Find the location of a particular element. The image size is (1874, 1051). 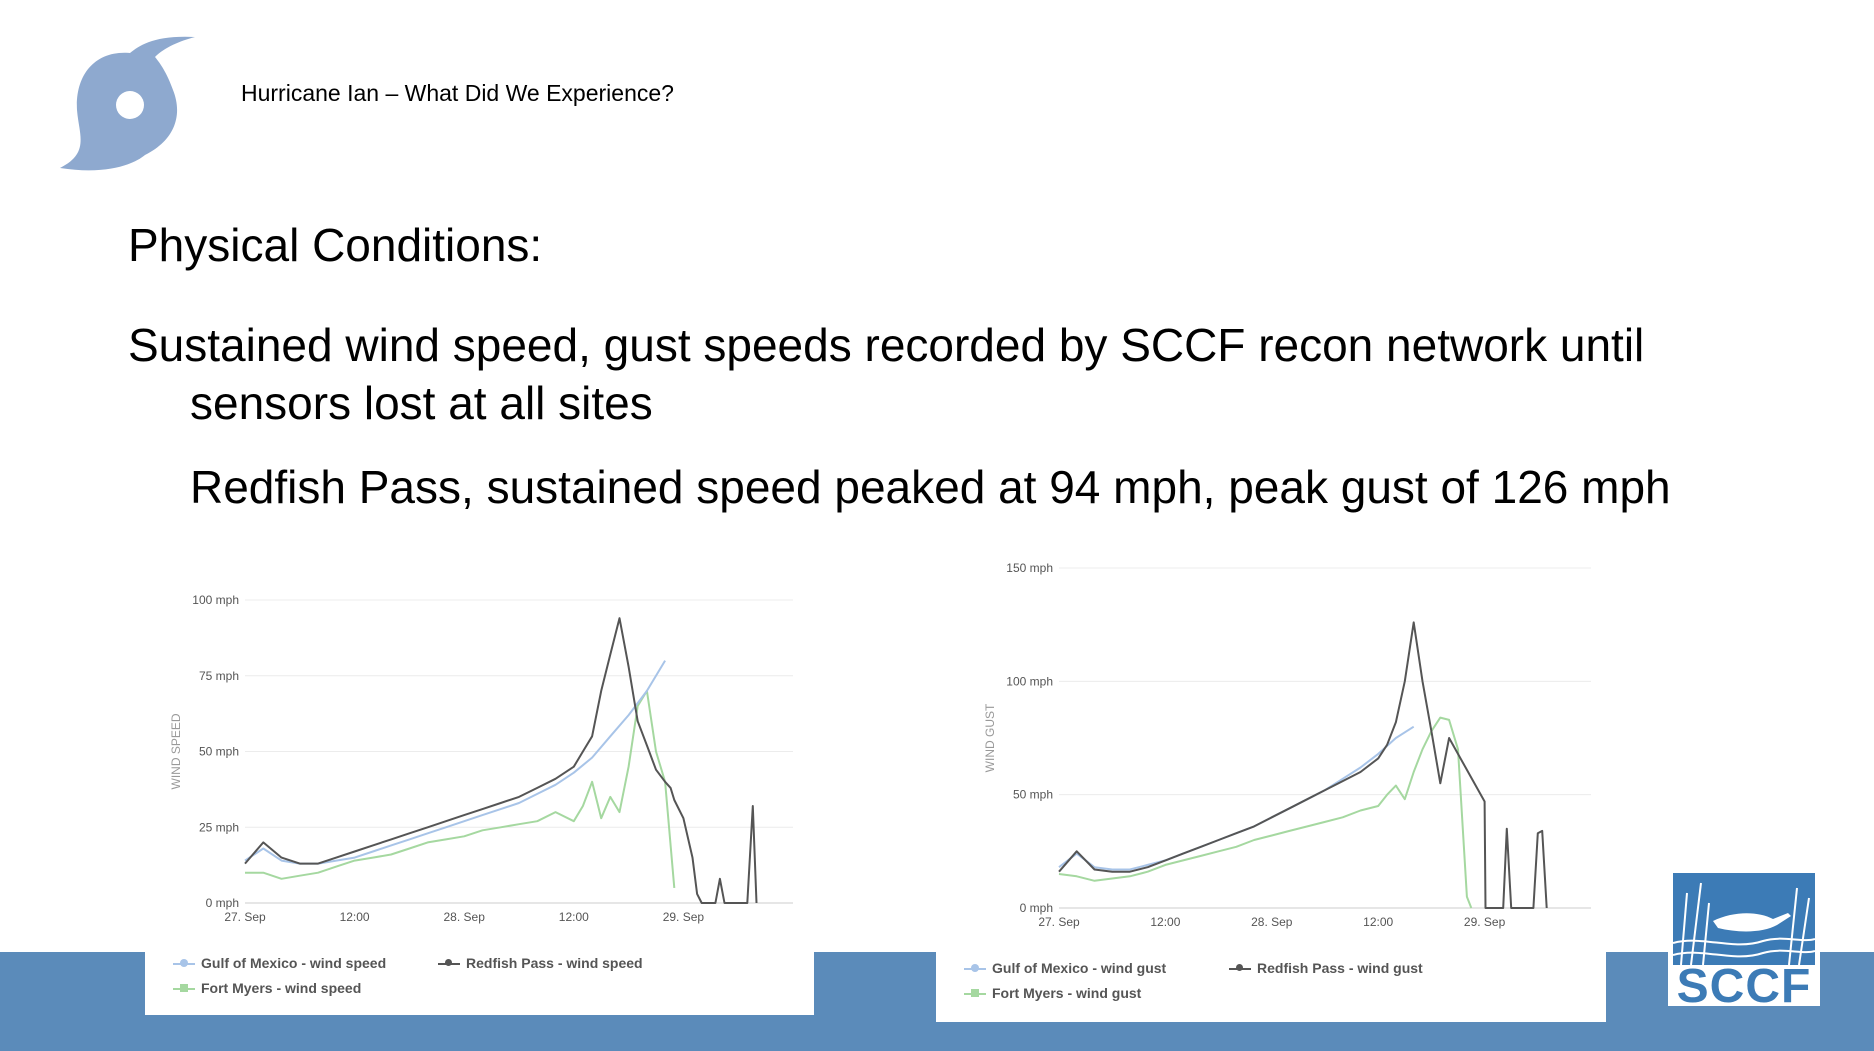

heron-marsh-icon is located at coordinates (1744, 919).